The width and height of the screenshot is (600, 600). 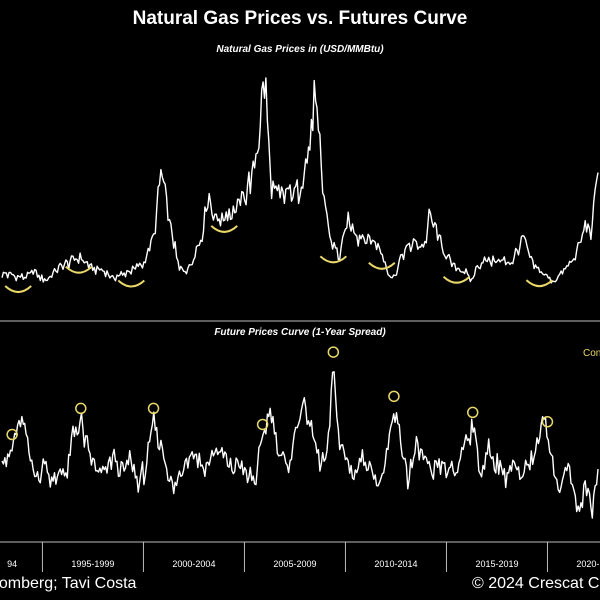 I want to click on x-tick-label: 94, so click(x=12, y=564).